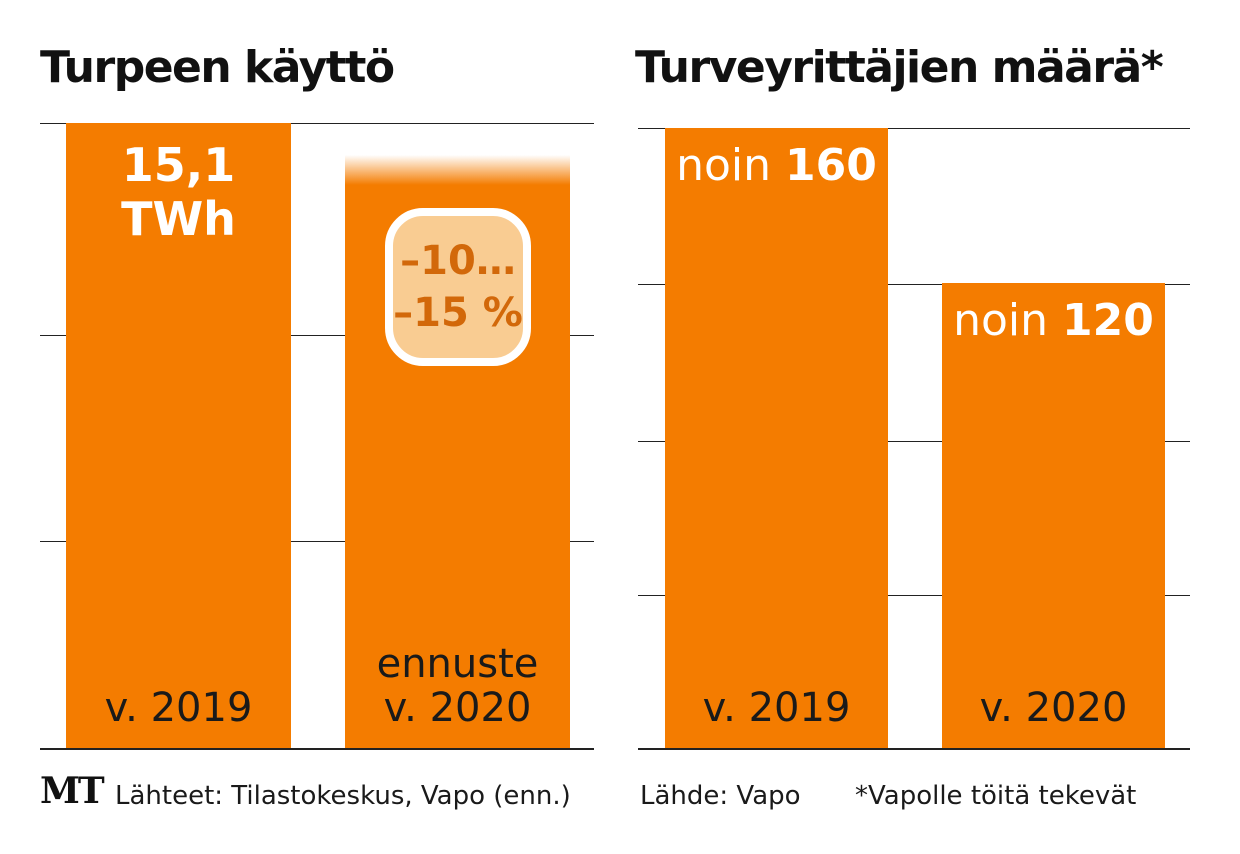 The width and height of the screenshot is (1240, 854). What do you see at coordinates (776, 708) in the screenshot?
I see `chart2-category-label: v. 2019` at bounding box center [776, 708].